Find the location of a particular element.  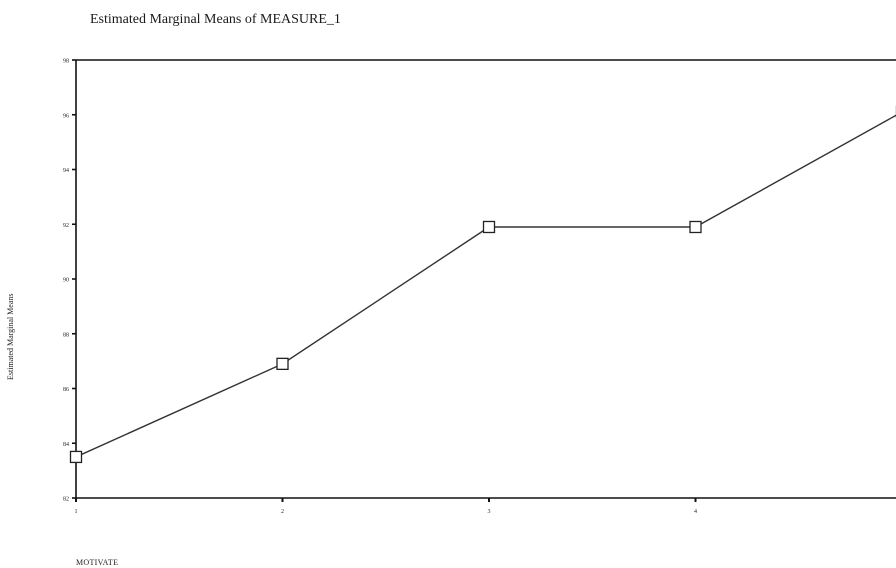

y-tick-label: 86 is located at coordinates (66, 390).